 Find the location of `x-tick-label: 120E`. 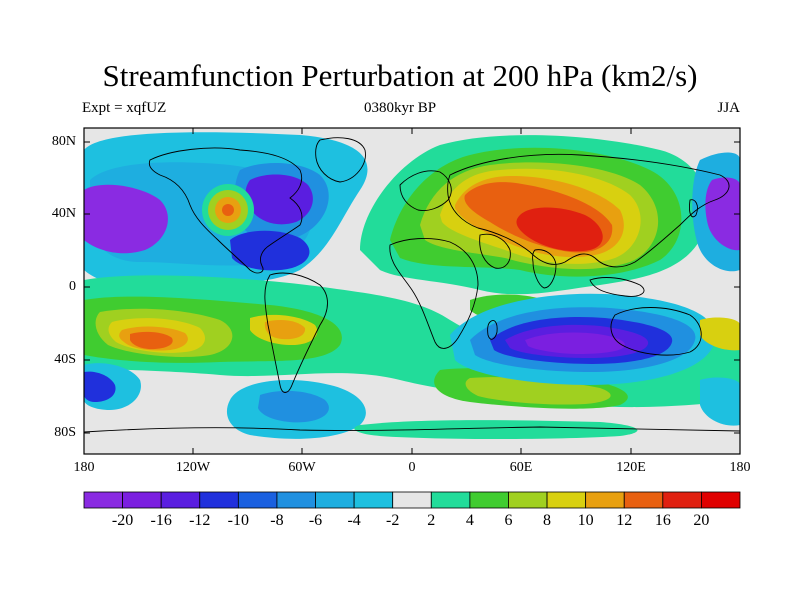

x-tick-label: 120E is located at coordinates (631, 467).